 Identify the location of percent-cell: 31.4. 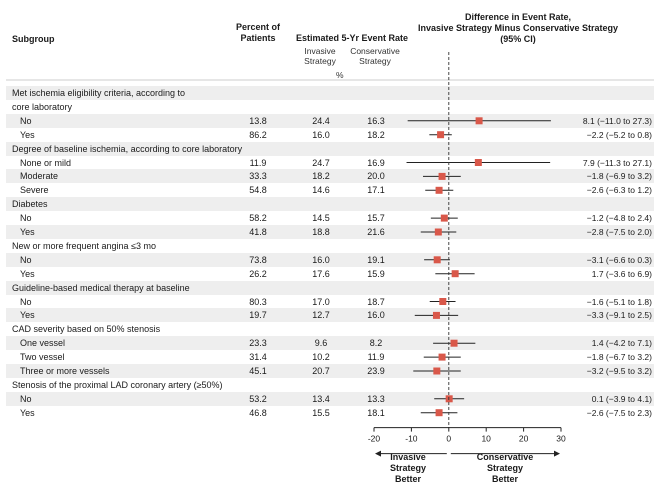
(258, 357).